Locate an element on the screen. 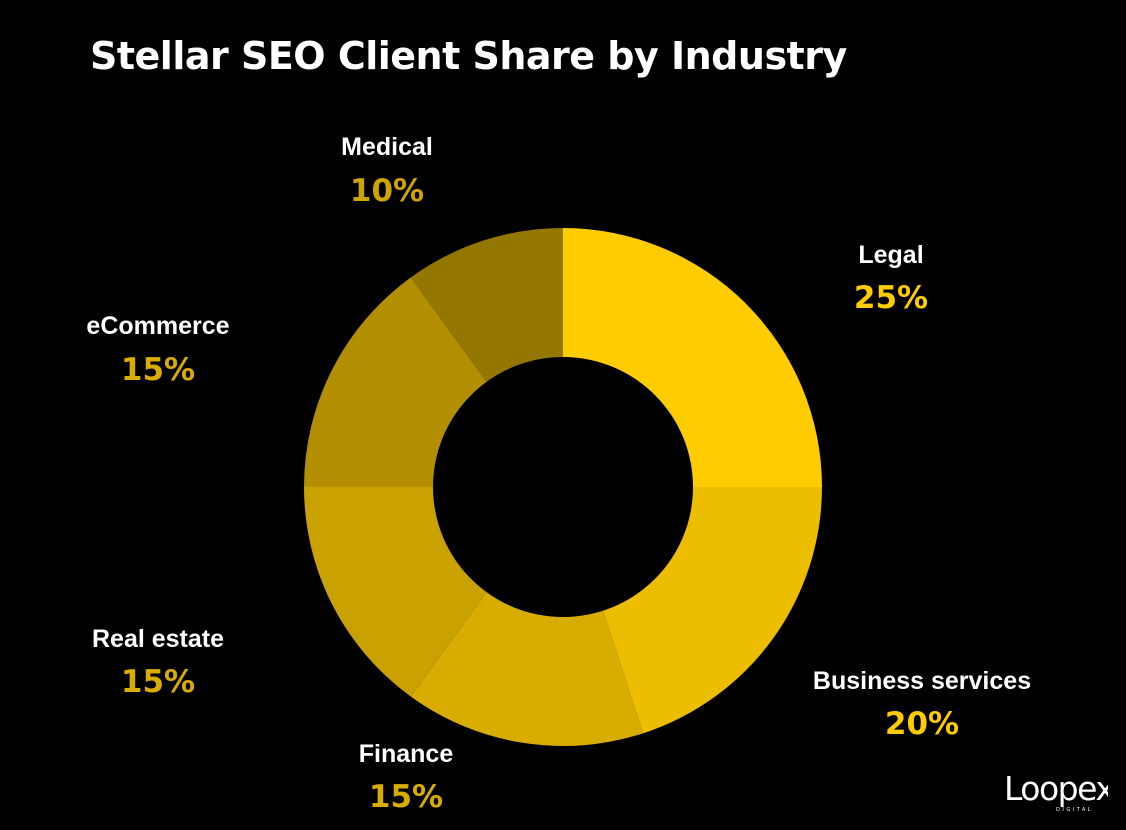 The height and width of the screenshot is (830, 1126). brand-logo: Loopex DIGITAL is located at coordinates (1056, 791).